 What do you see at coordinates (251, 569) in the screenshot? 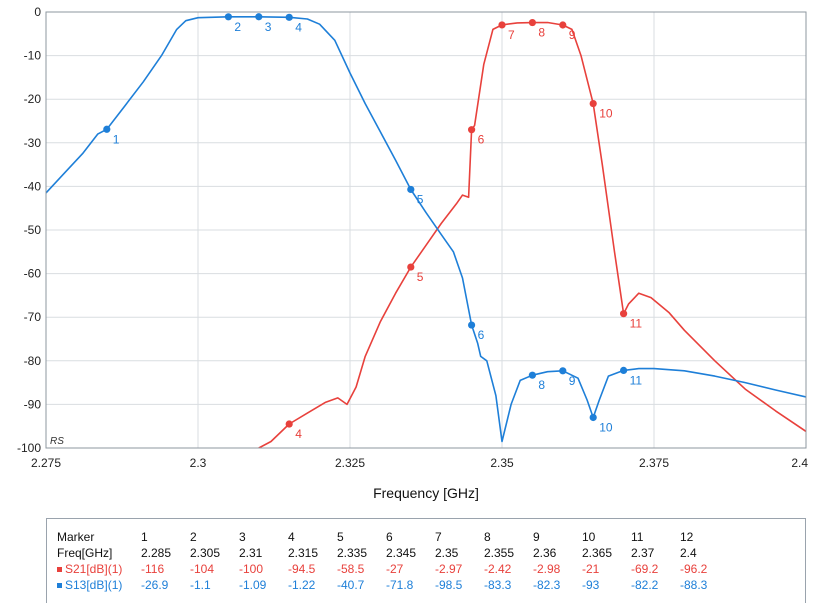
I see `s21-value-cell: -100` at bounding box center [251, 569].